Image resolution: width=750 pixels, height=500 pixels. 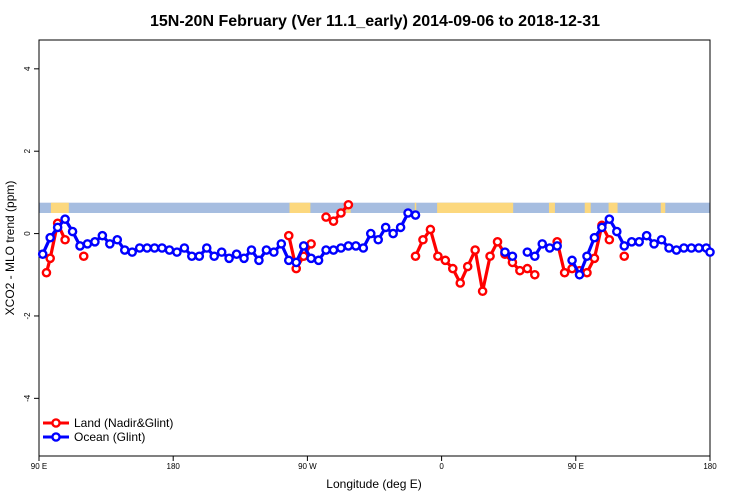 I want to click on ocean-mask-band, so click(x=374, y=207).